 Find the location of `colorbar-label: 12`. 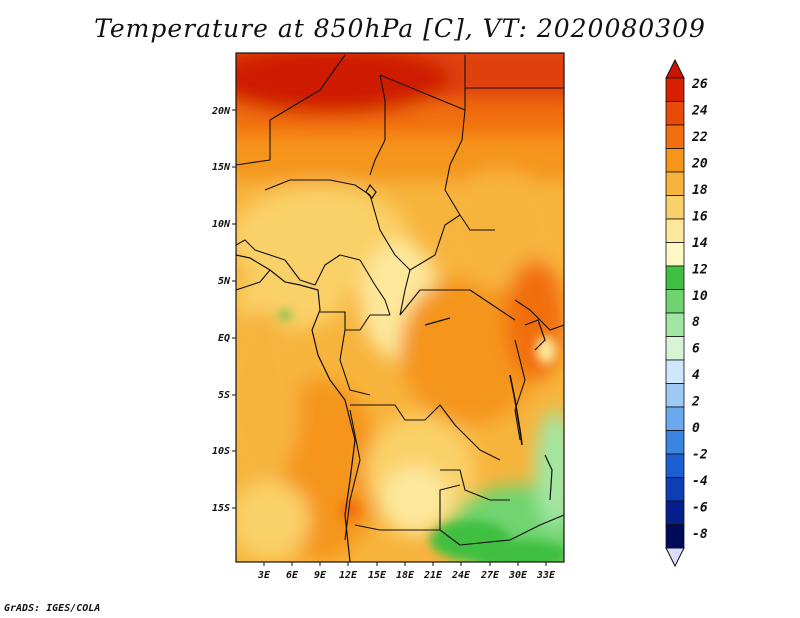

colorbar-label: 12 is located at coordinates (700, 269).